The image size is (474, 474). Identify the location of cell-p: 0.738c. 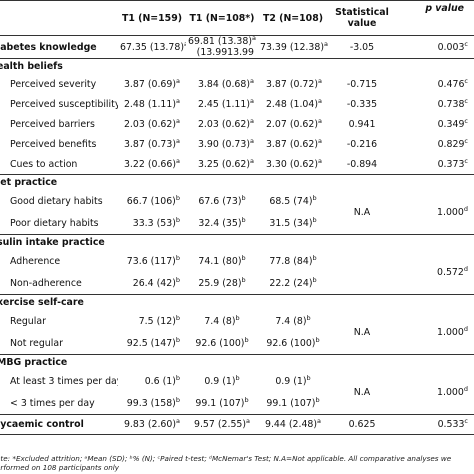
(452, 103).